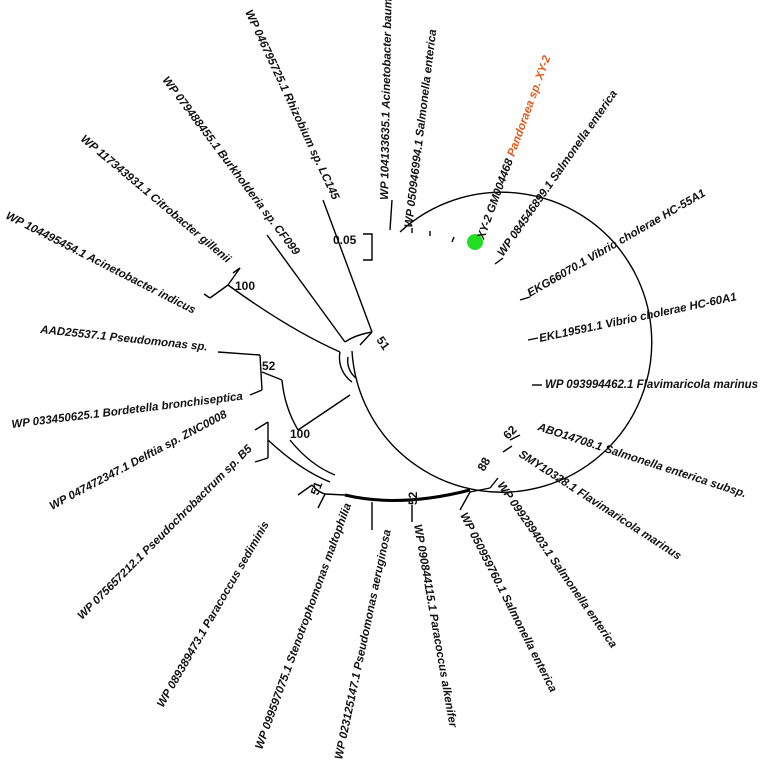 This screenshot has width=765, height=765. Describe the element at coordinates (368, 247) in the screenshot. I see `scale-bar` at that location.